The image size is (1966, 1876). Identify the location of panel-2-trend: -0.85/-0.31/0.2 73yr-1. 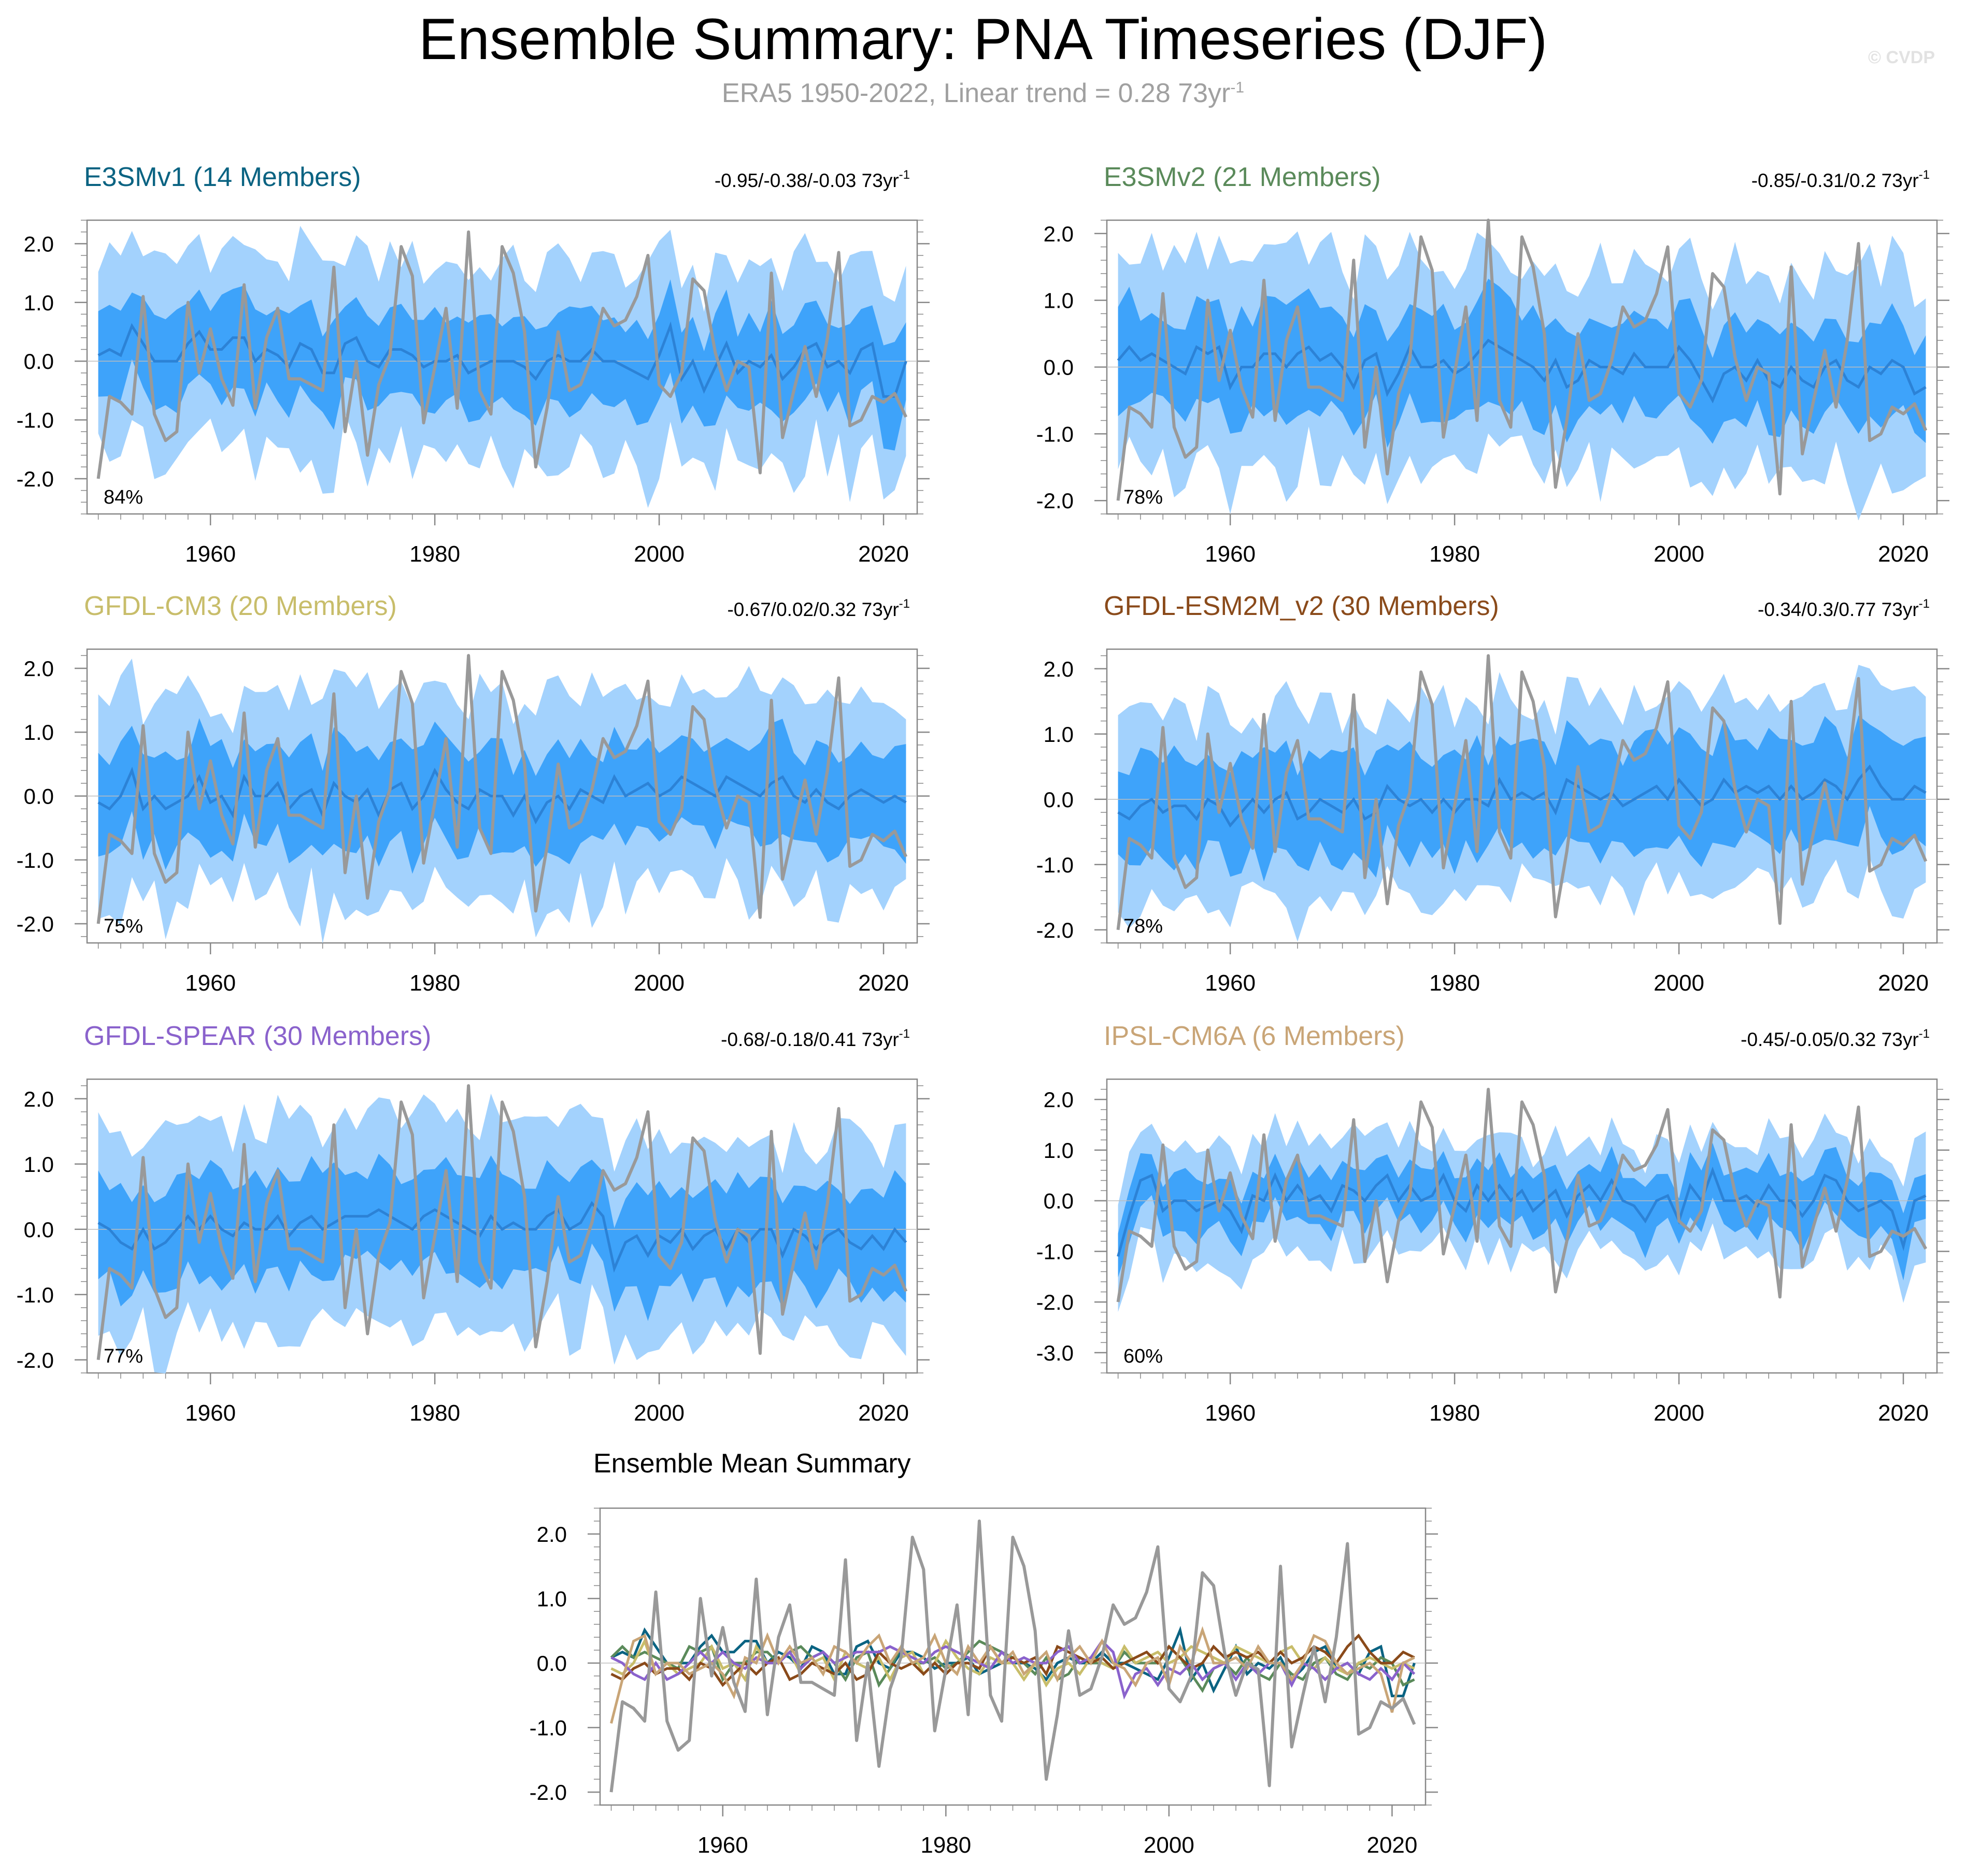
(1841, 179).